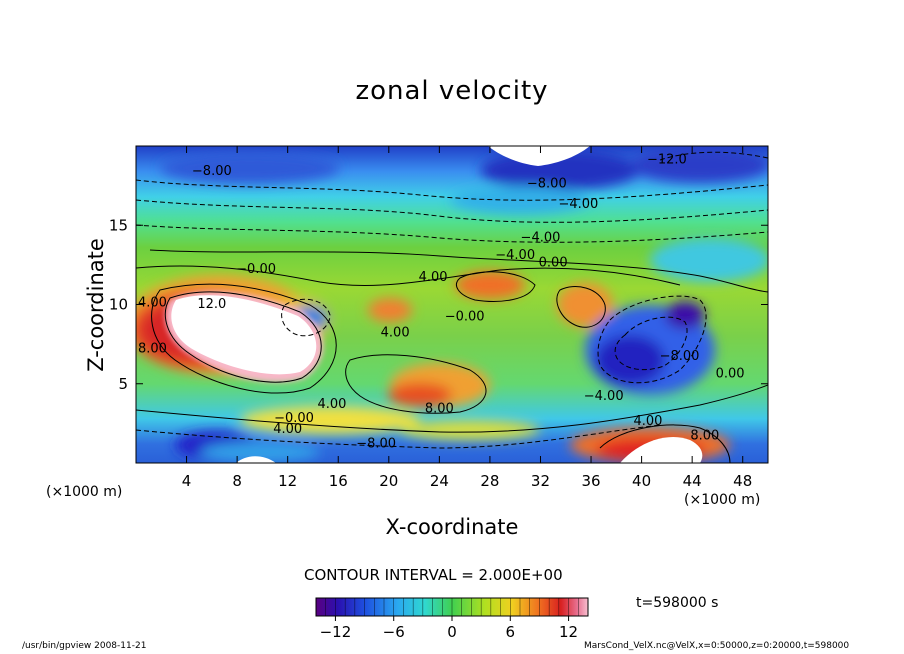  What do you see at coordinates (742, 481) in the screenshot?
I see `x-tick-label: 48` at bounding box center [742, 481].